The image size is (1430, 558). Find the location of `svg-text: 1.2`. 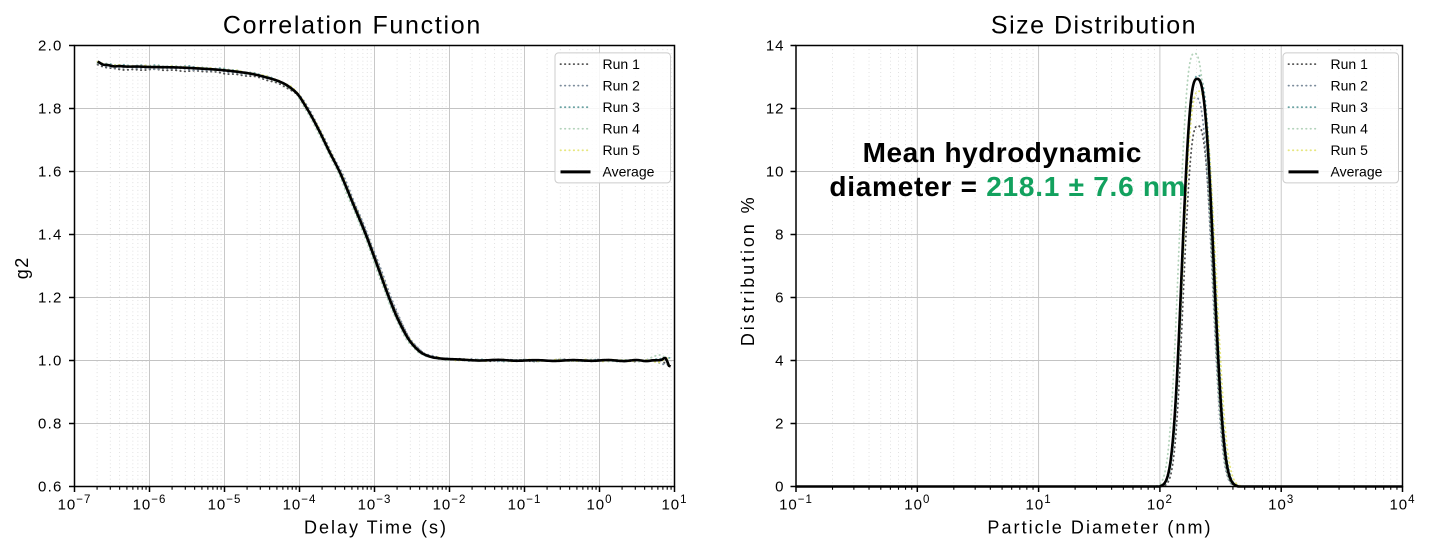

svg-text: 1.2 is located at coordinates (50, 298).